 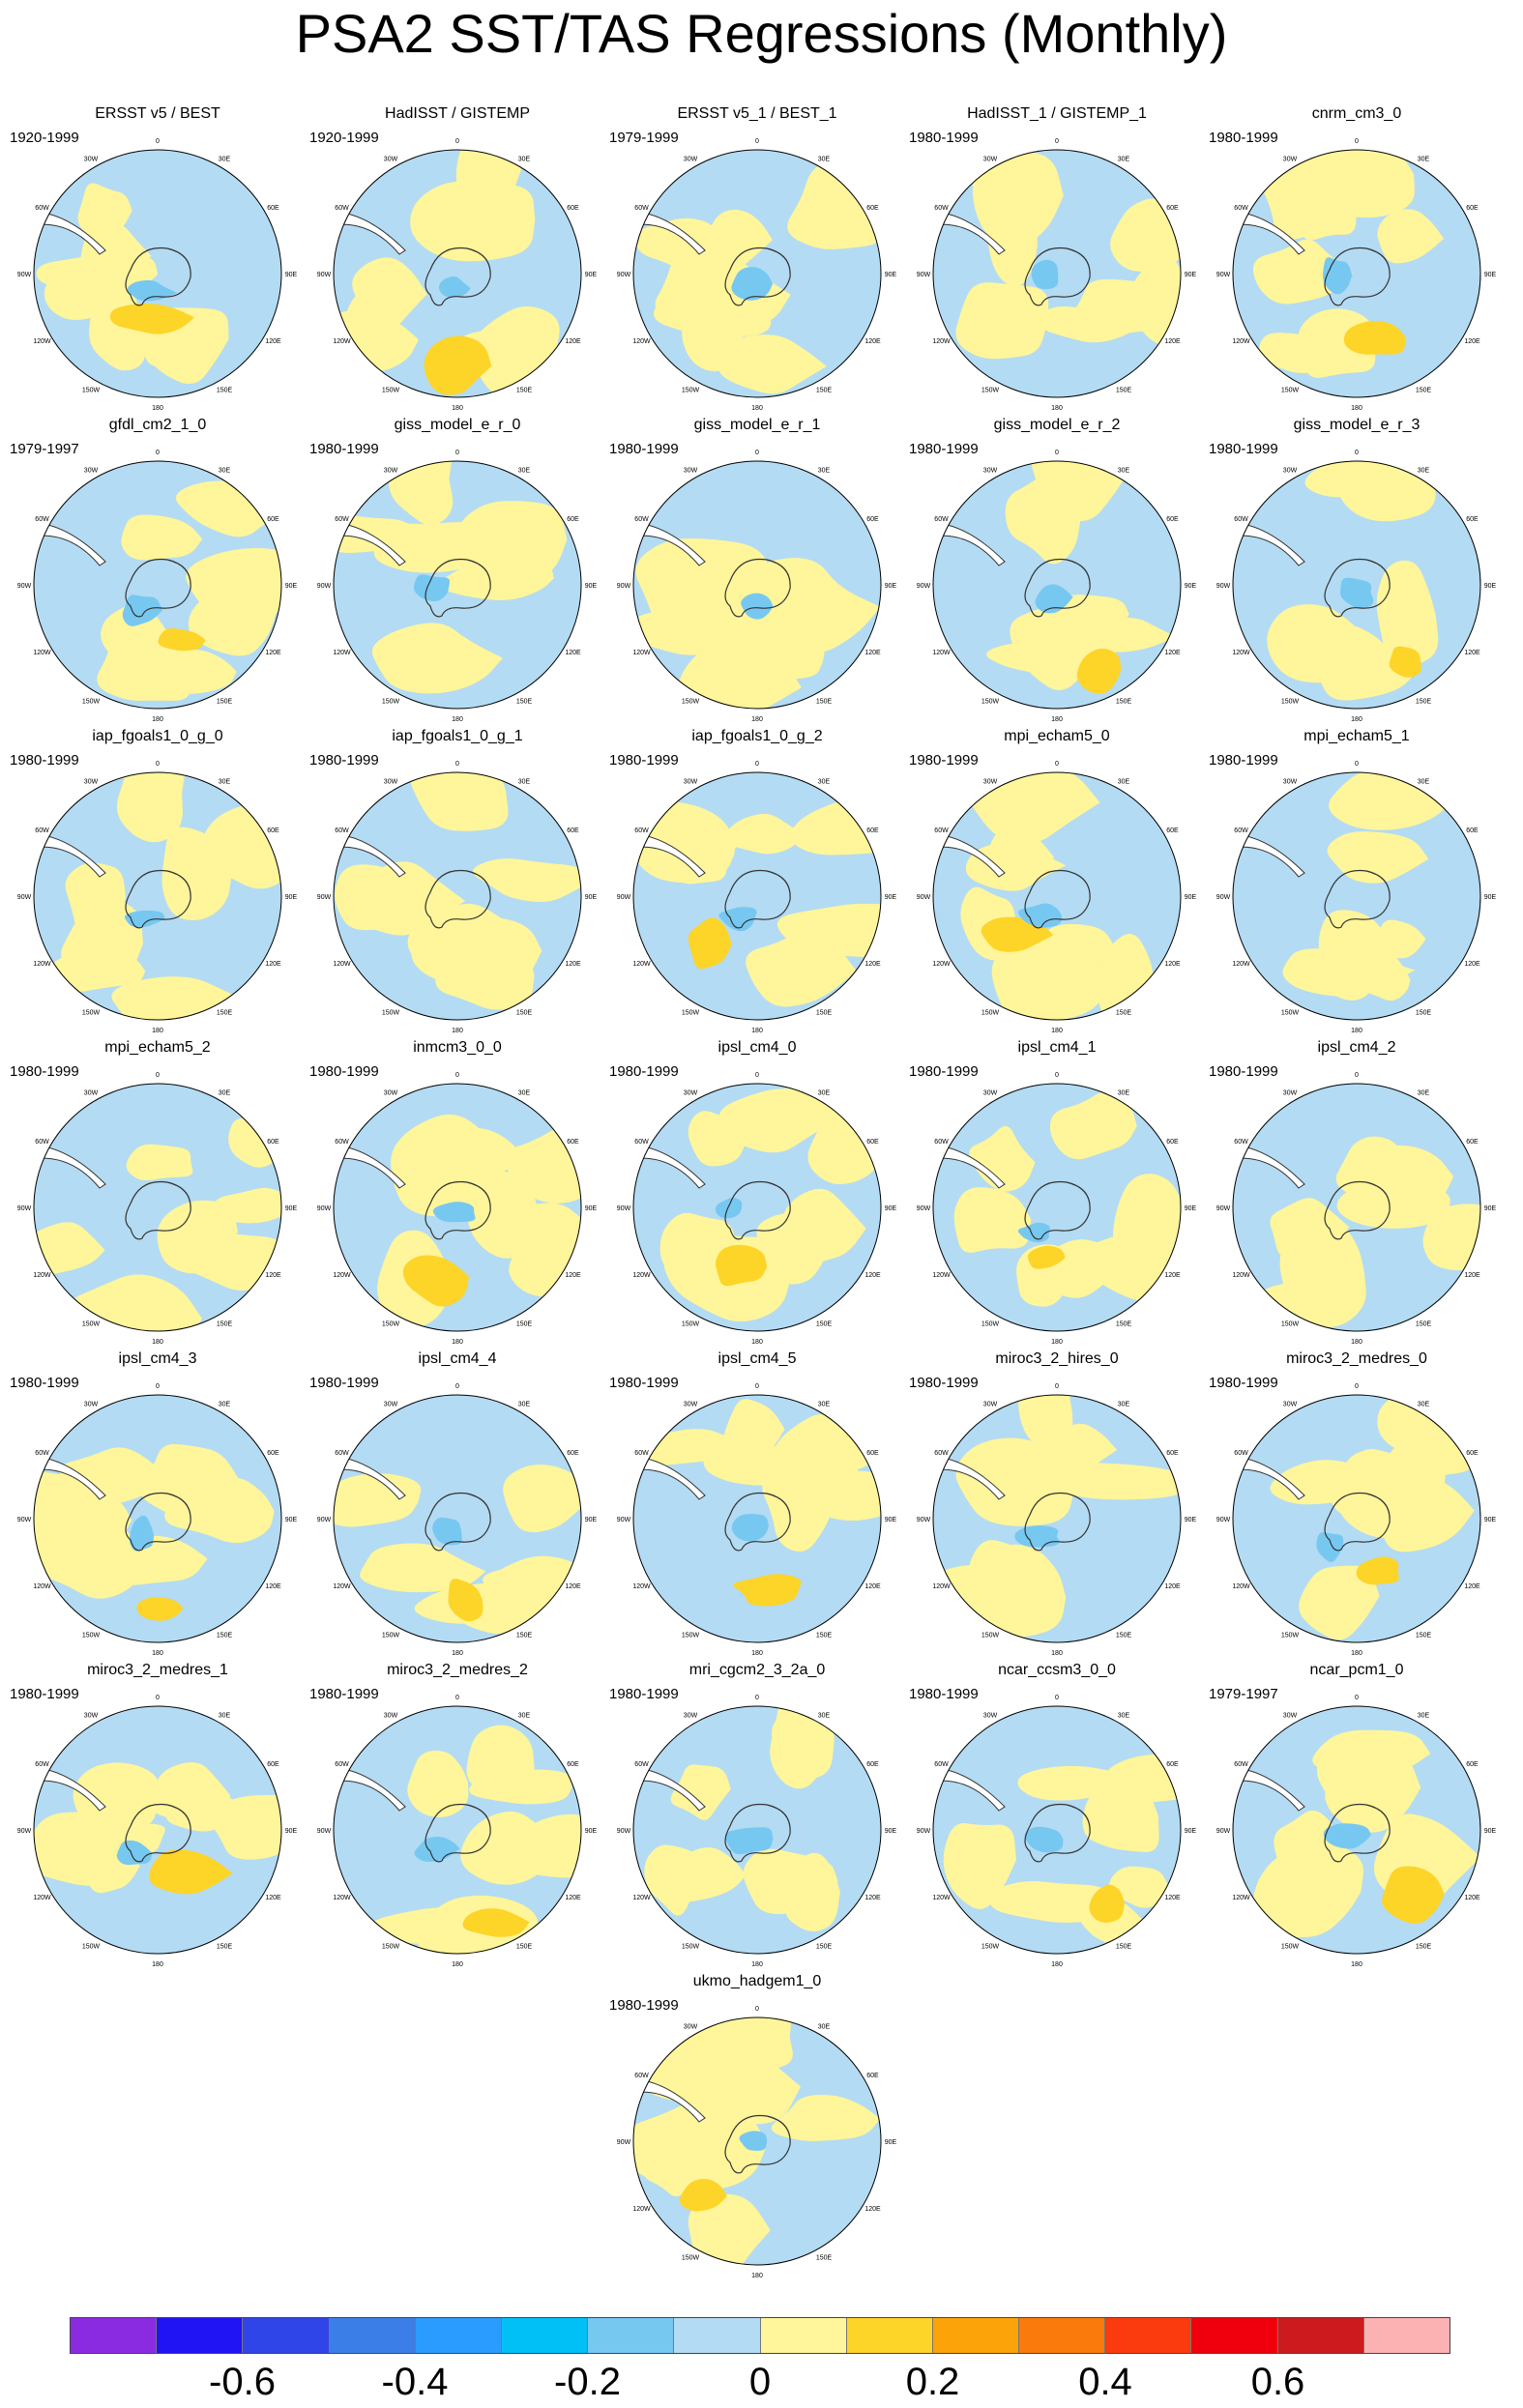 I want to click on panel-title: ipsl_cm4_3, so click(x=157, y=1358).